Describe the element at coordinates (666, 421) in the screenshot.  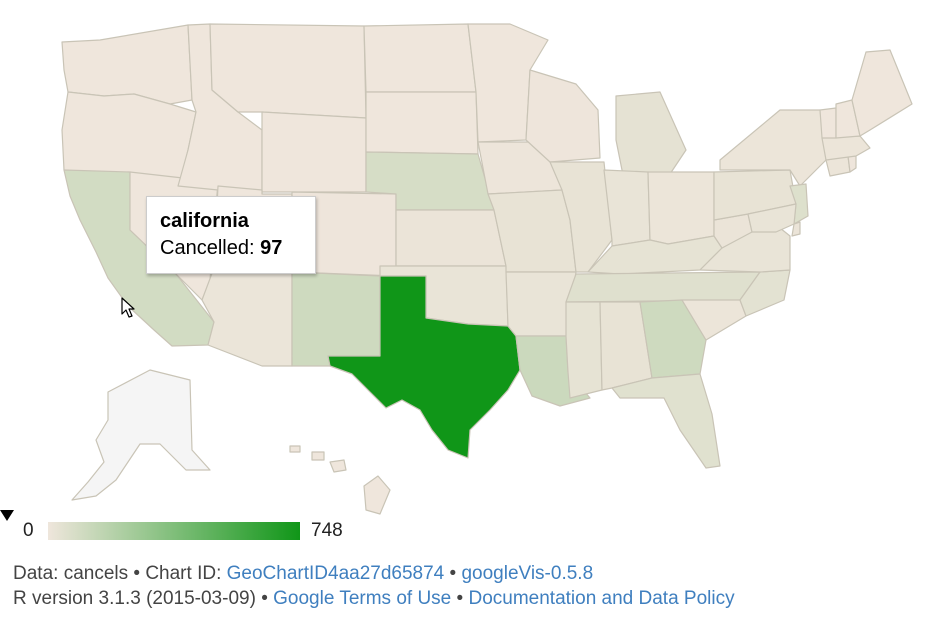
I see `state-florida` at that location.